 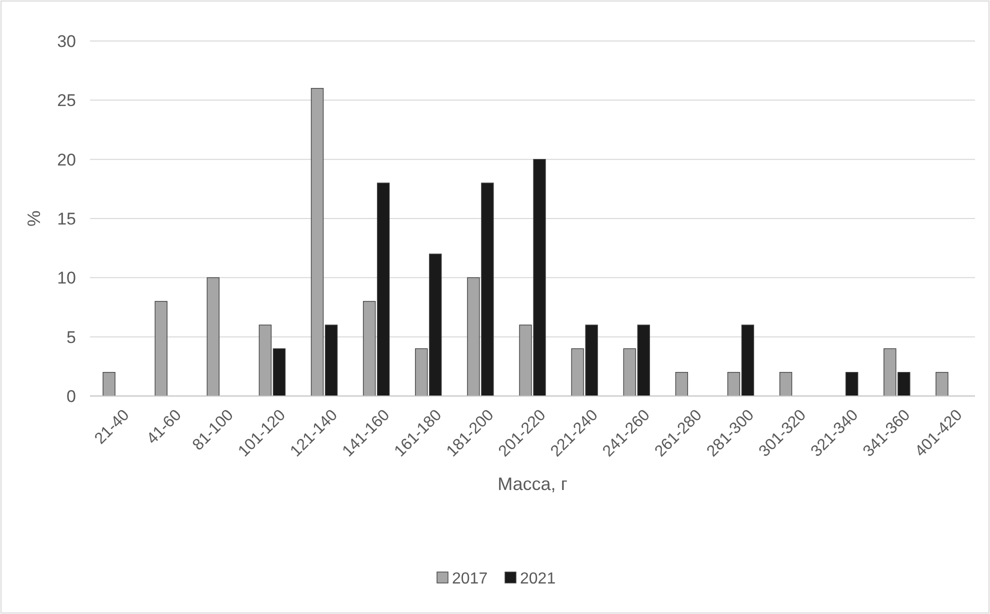 I want to click on y-tick-label: 10, so click(x=66, y=278).